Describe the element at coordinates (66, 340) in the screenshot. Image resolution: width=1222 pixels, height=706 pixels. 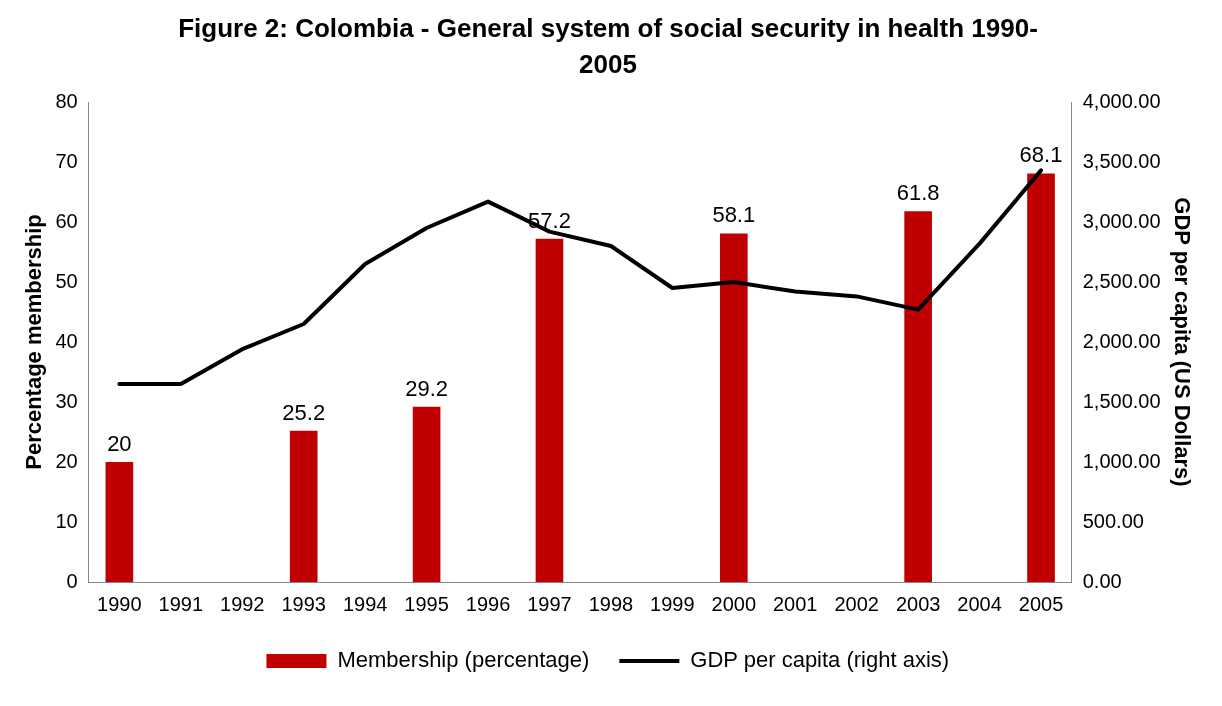
I see `y-tick-label: 40` at that location.